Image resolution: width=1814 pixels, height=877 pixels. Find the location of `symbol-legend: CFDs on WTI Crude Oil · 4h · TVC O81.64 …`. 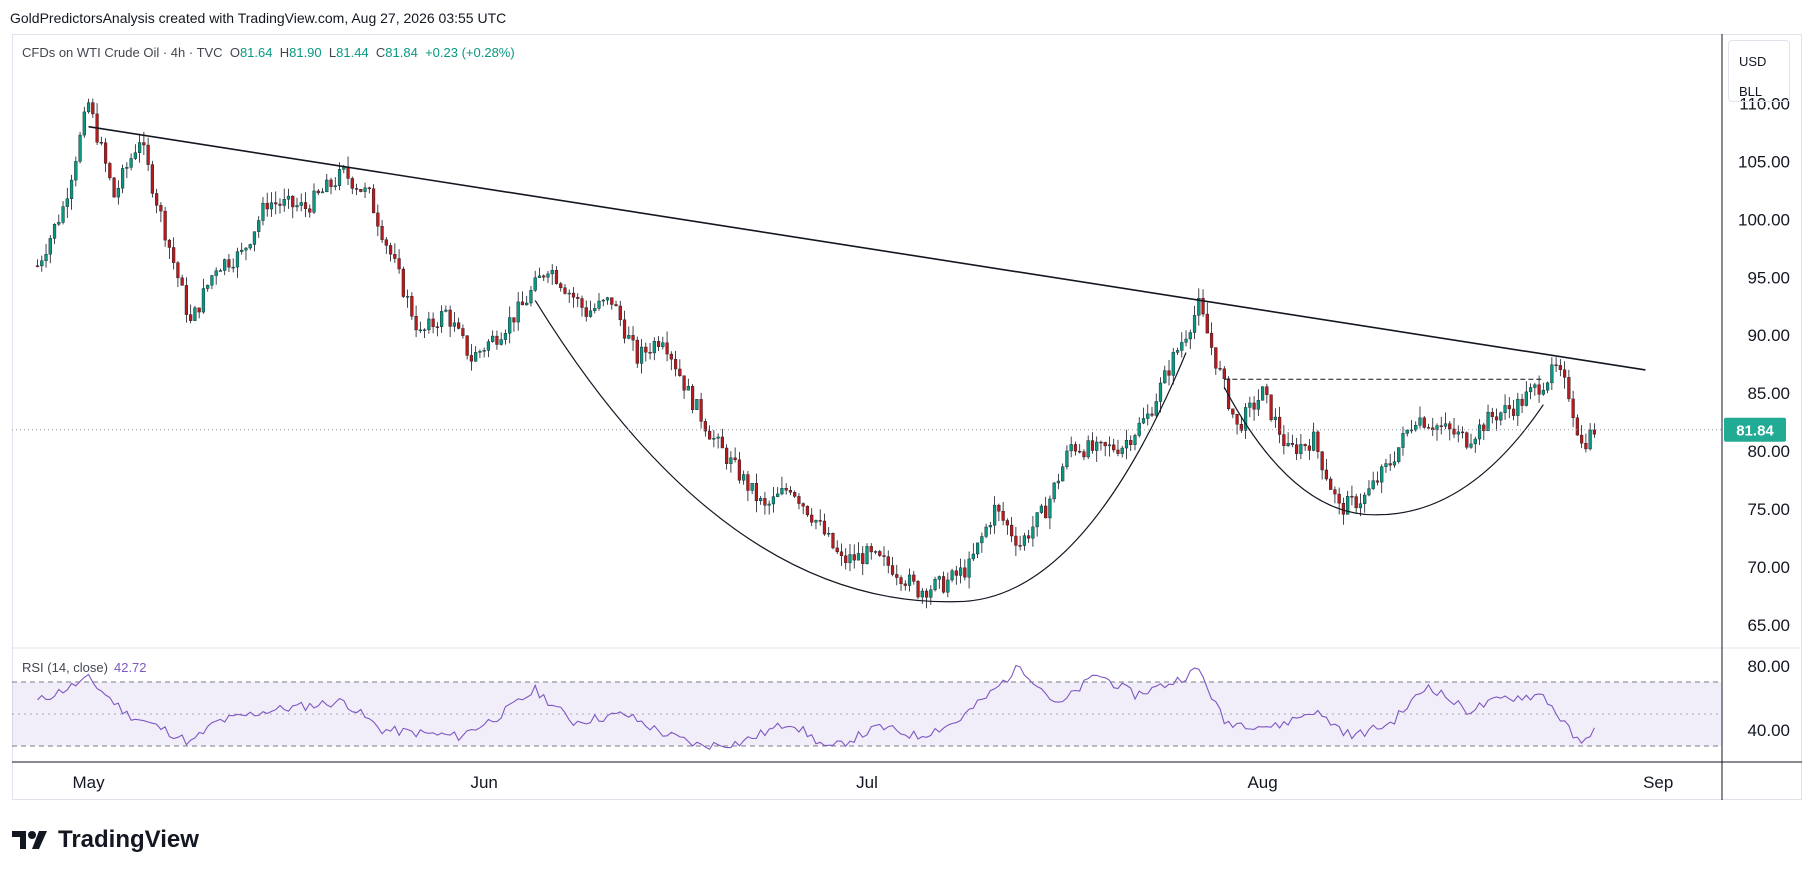

symbol-legend: CFDs on WTI Crude Oil · 4h · TVC O81.64 … is located at coordinates (268, 52).